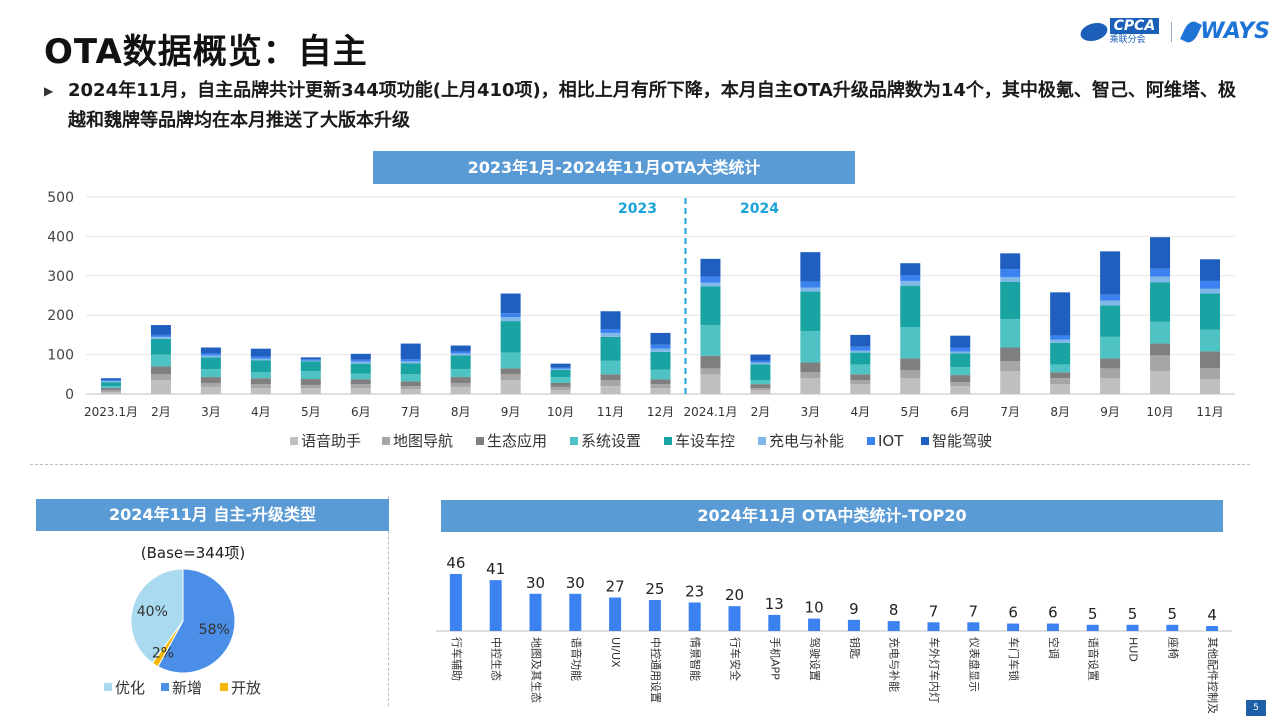  Describe the element at coordinates (1256, 708) in the screenshot. I see `page-number: 5` at that location.